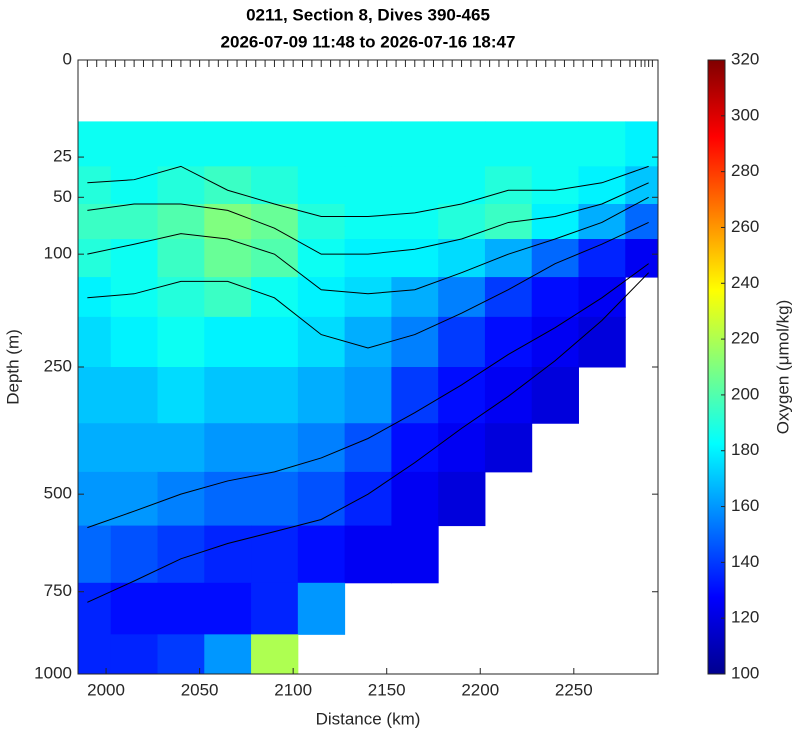 The height and width of the screenshot is (739, 800). What do you see at coordinates (62, 156) in the screenshot?
I see `y-tick-label: 25` at bounding box center [62, 156].